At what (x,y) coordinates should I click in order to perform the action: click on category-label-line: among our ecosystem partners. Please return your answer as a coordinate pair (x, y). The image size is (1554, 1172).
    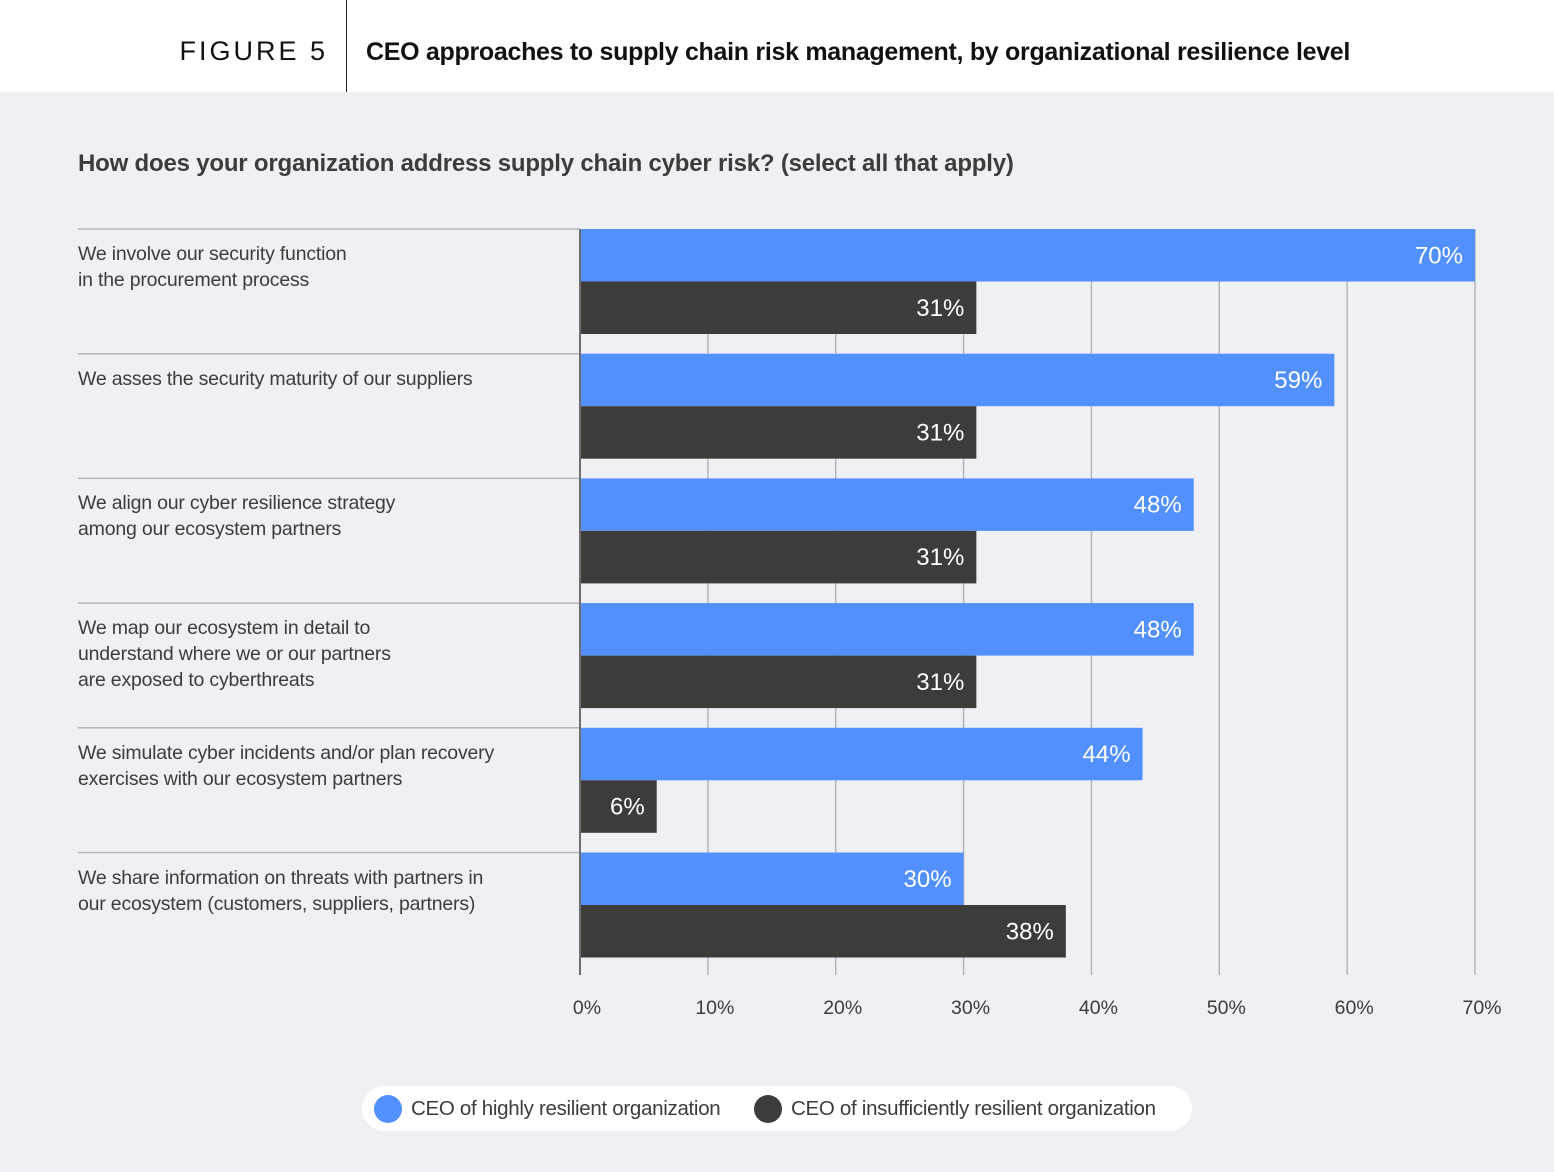
    Looking at the image, I should click on (210, 529).